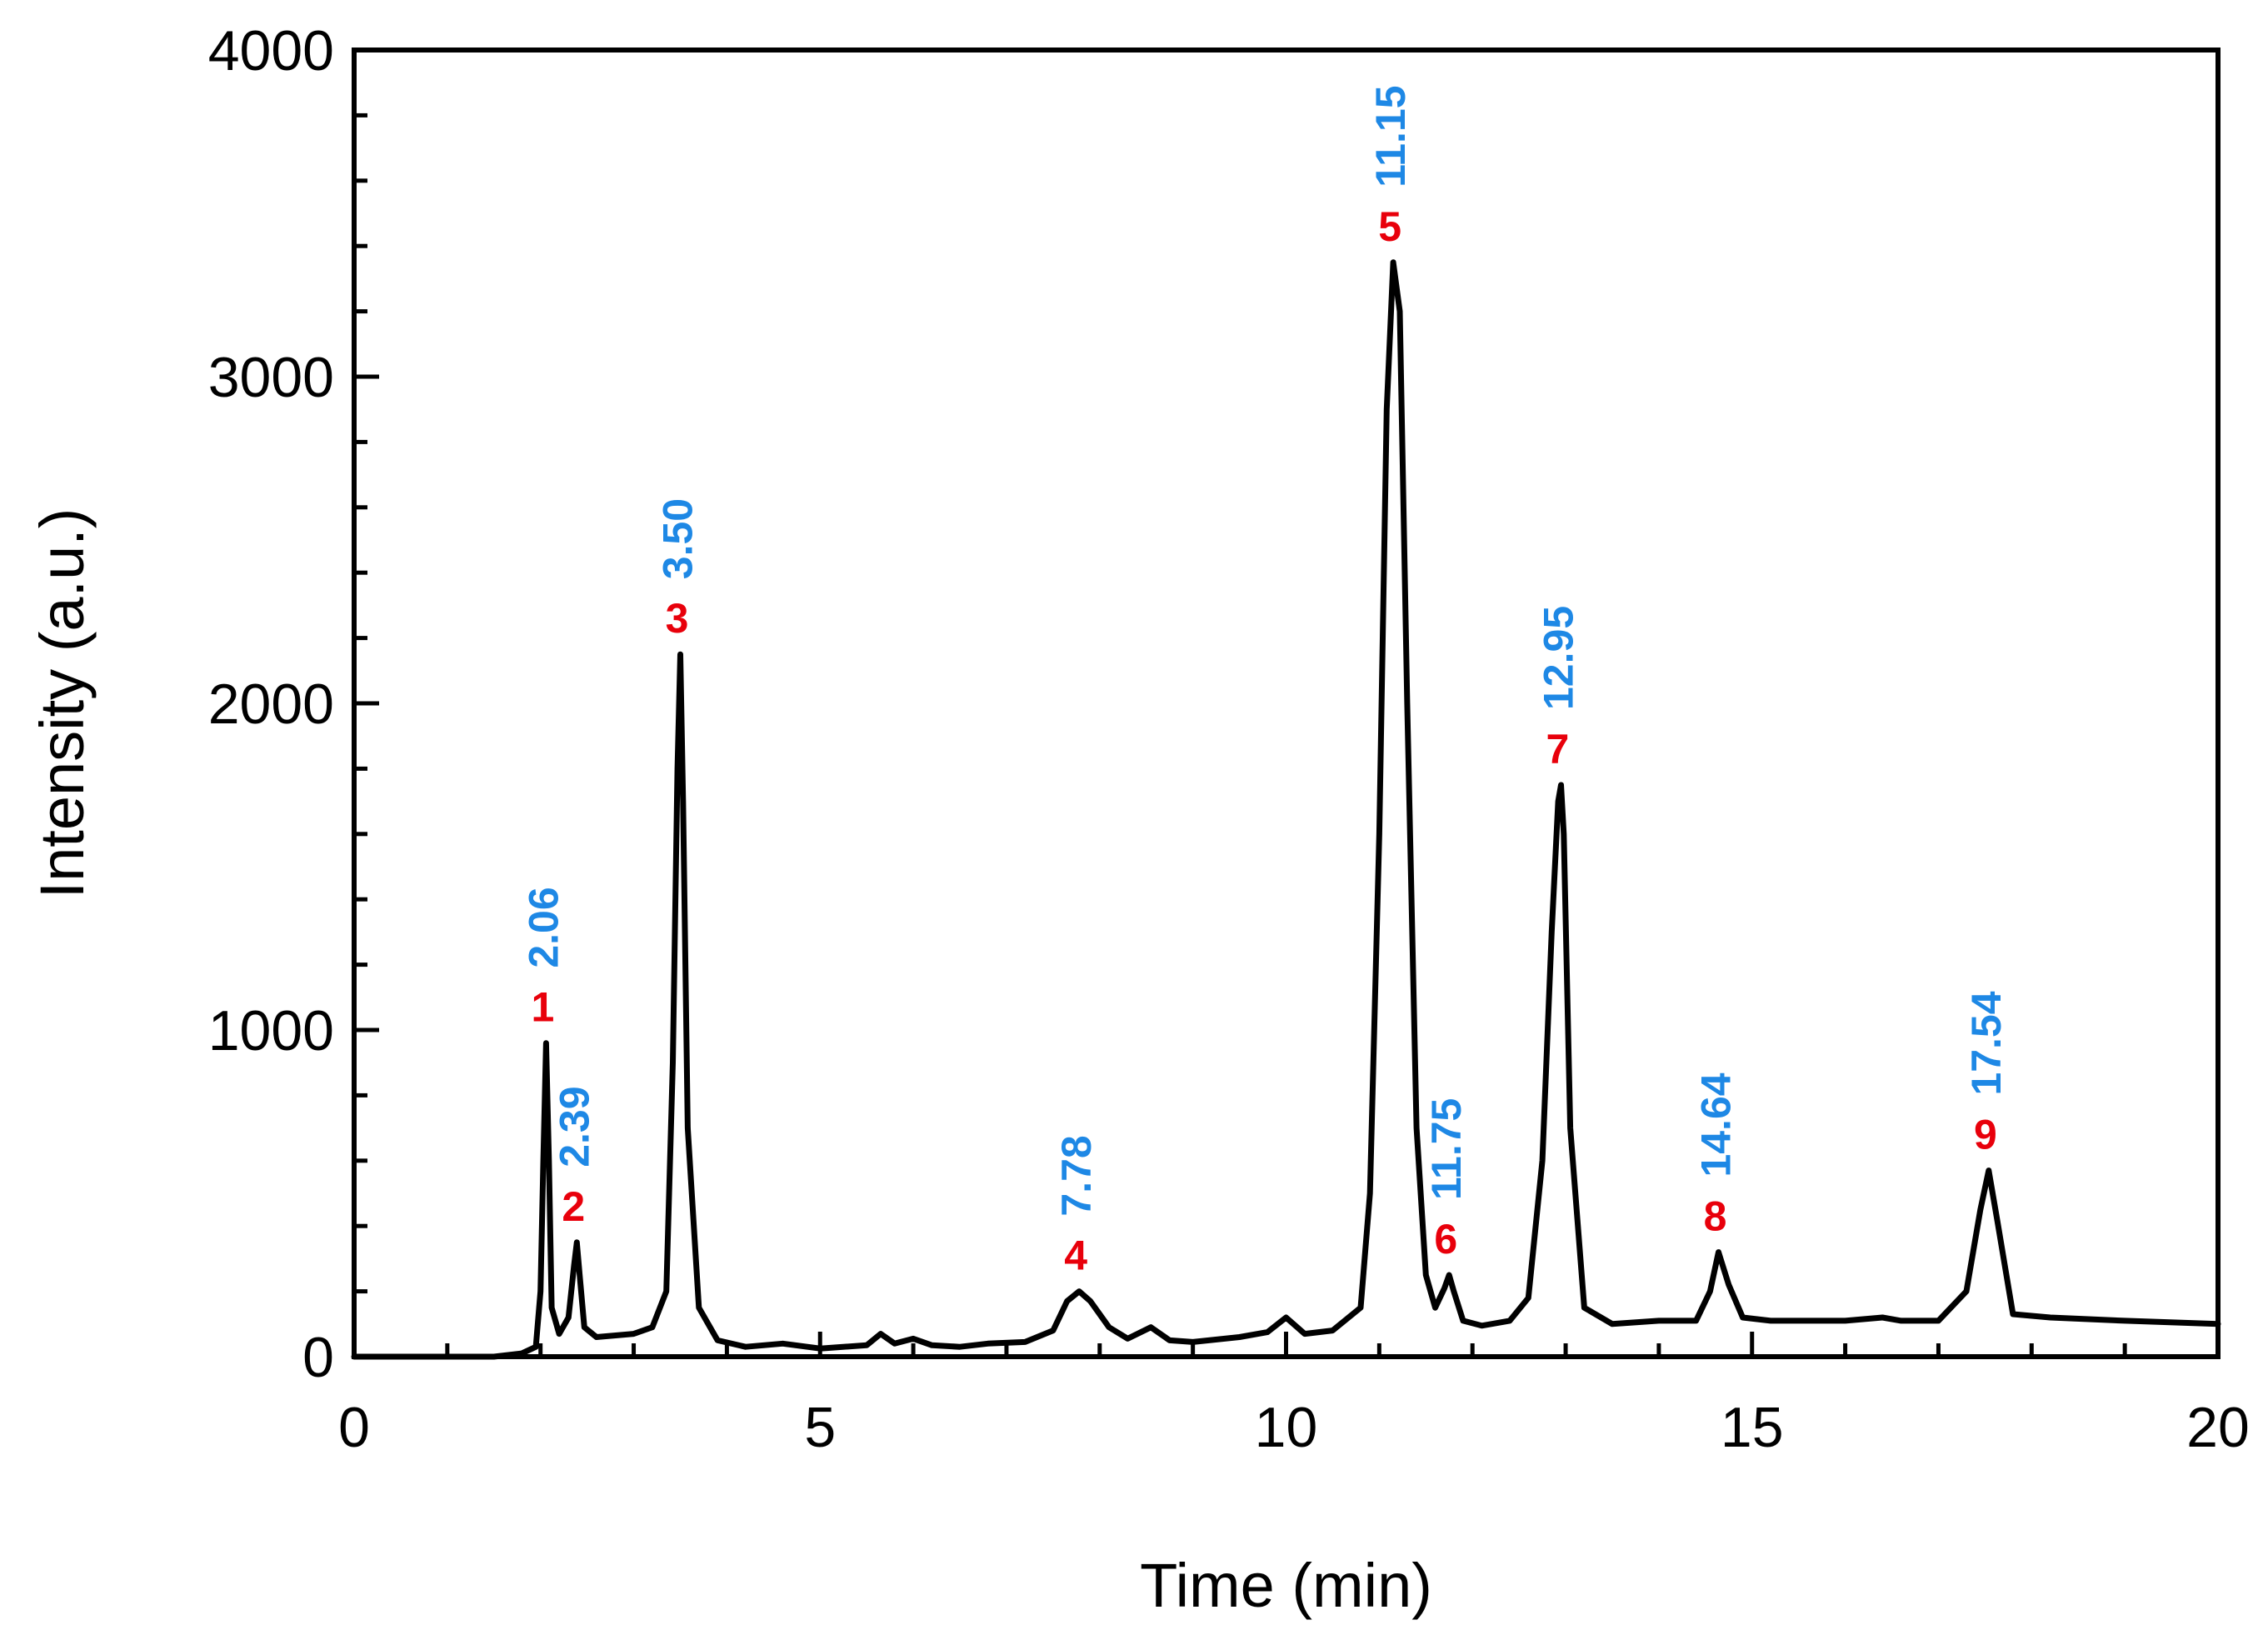 This screenshot has width=2268, height=1635. Describe the element at coordinates (1076, 1175) in the screenshot. I see `peak-retention-time-label: 7.78` at that location.